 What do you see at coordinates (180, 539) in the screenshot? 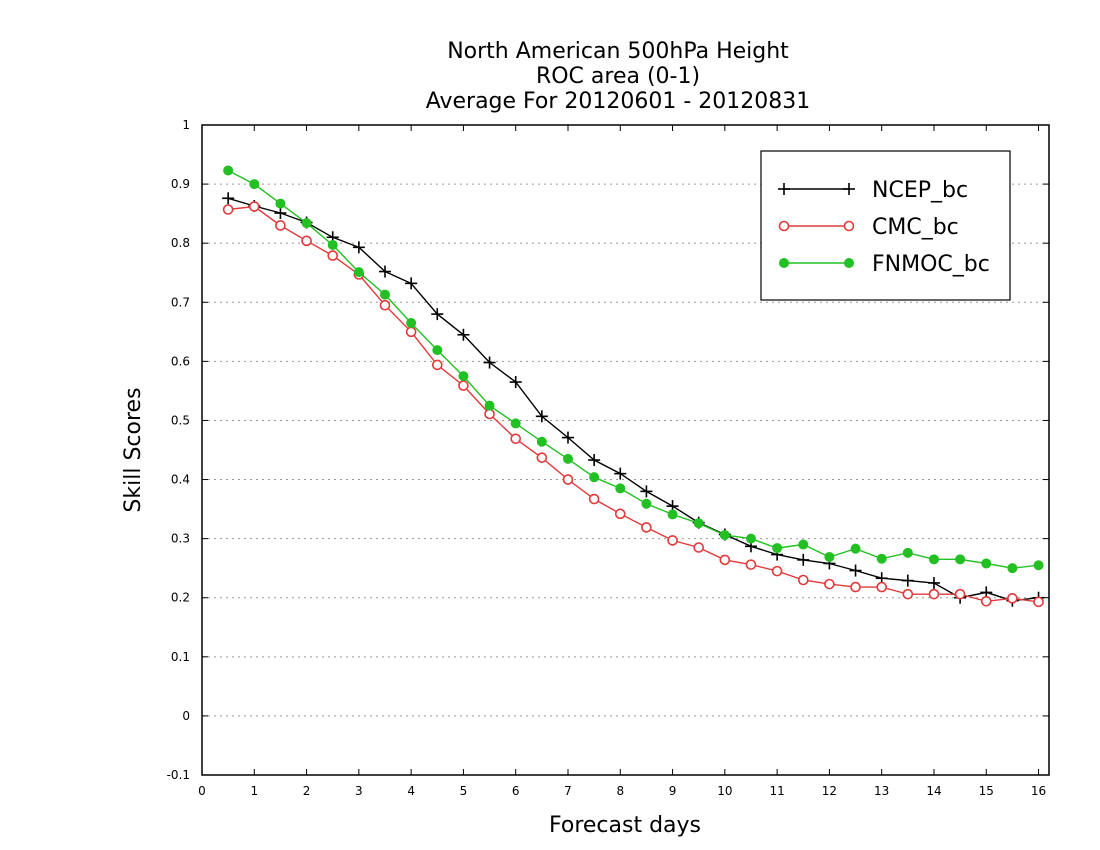
I see `y-tick-label: 0.3` at bounding box center [180, 539].